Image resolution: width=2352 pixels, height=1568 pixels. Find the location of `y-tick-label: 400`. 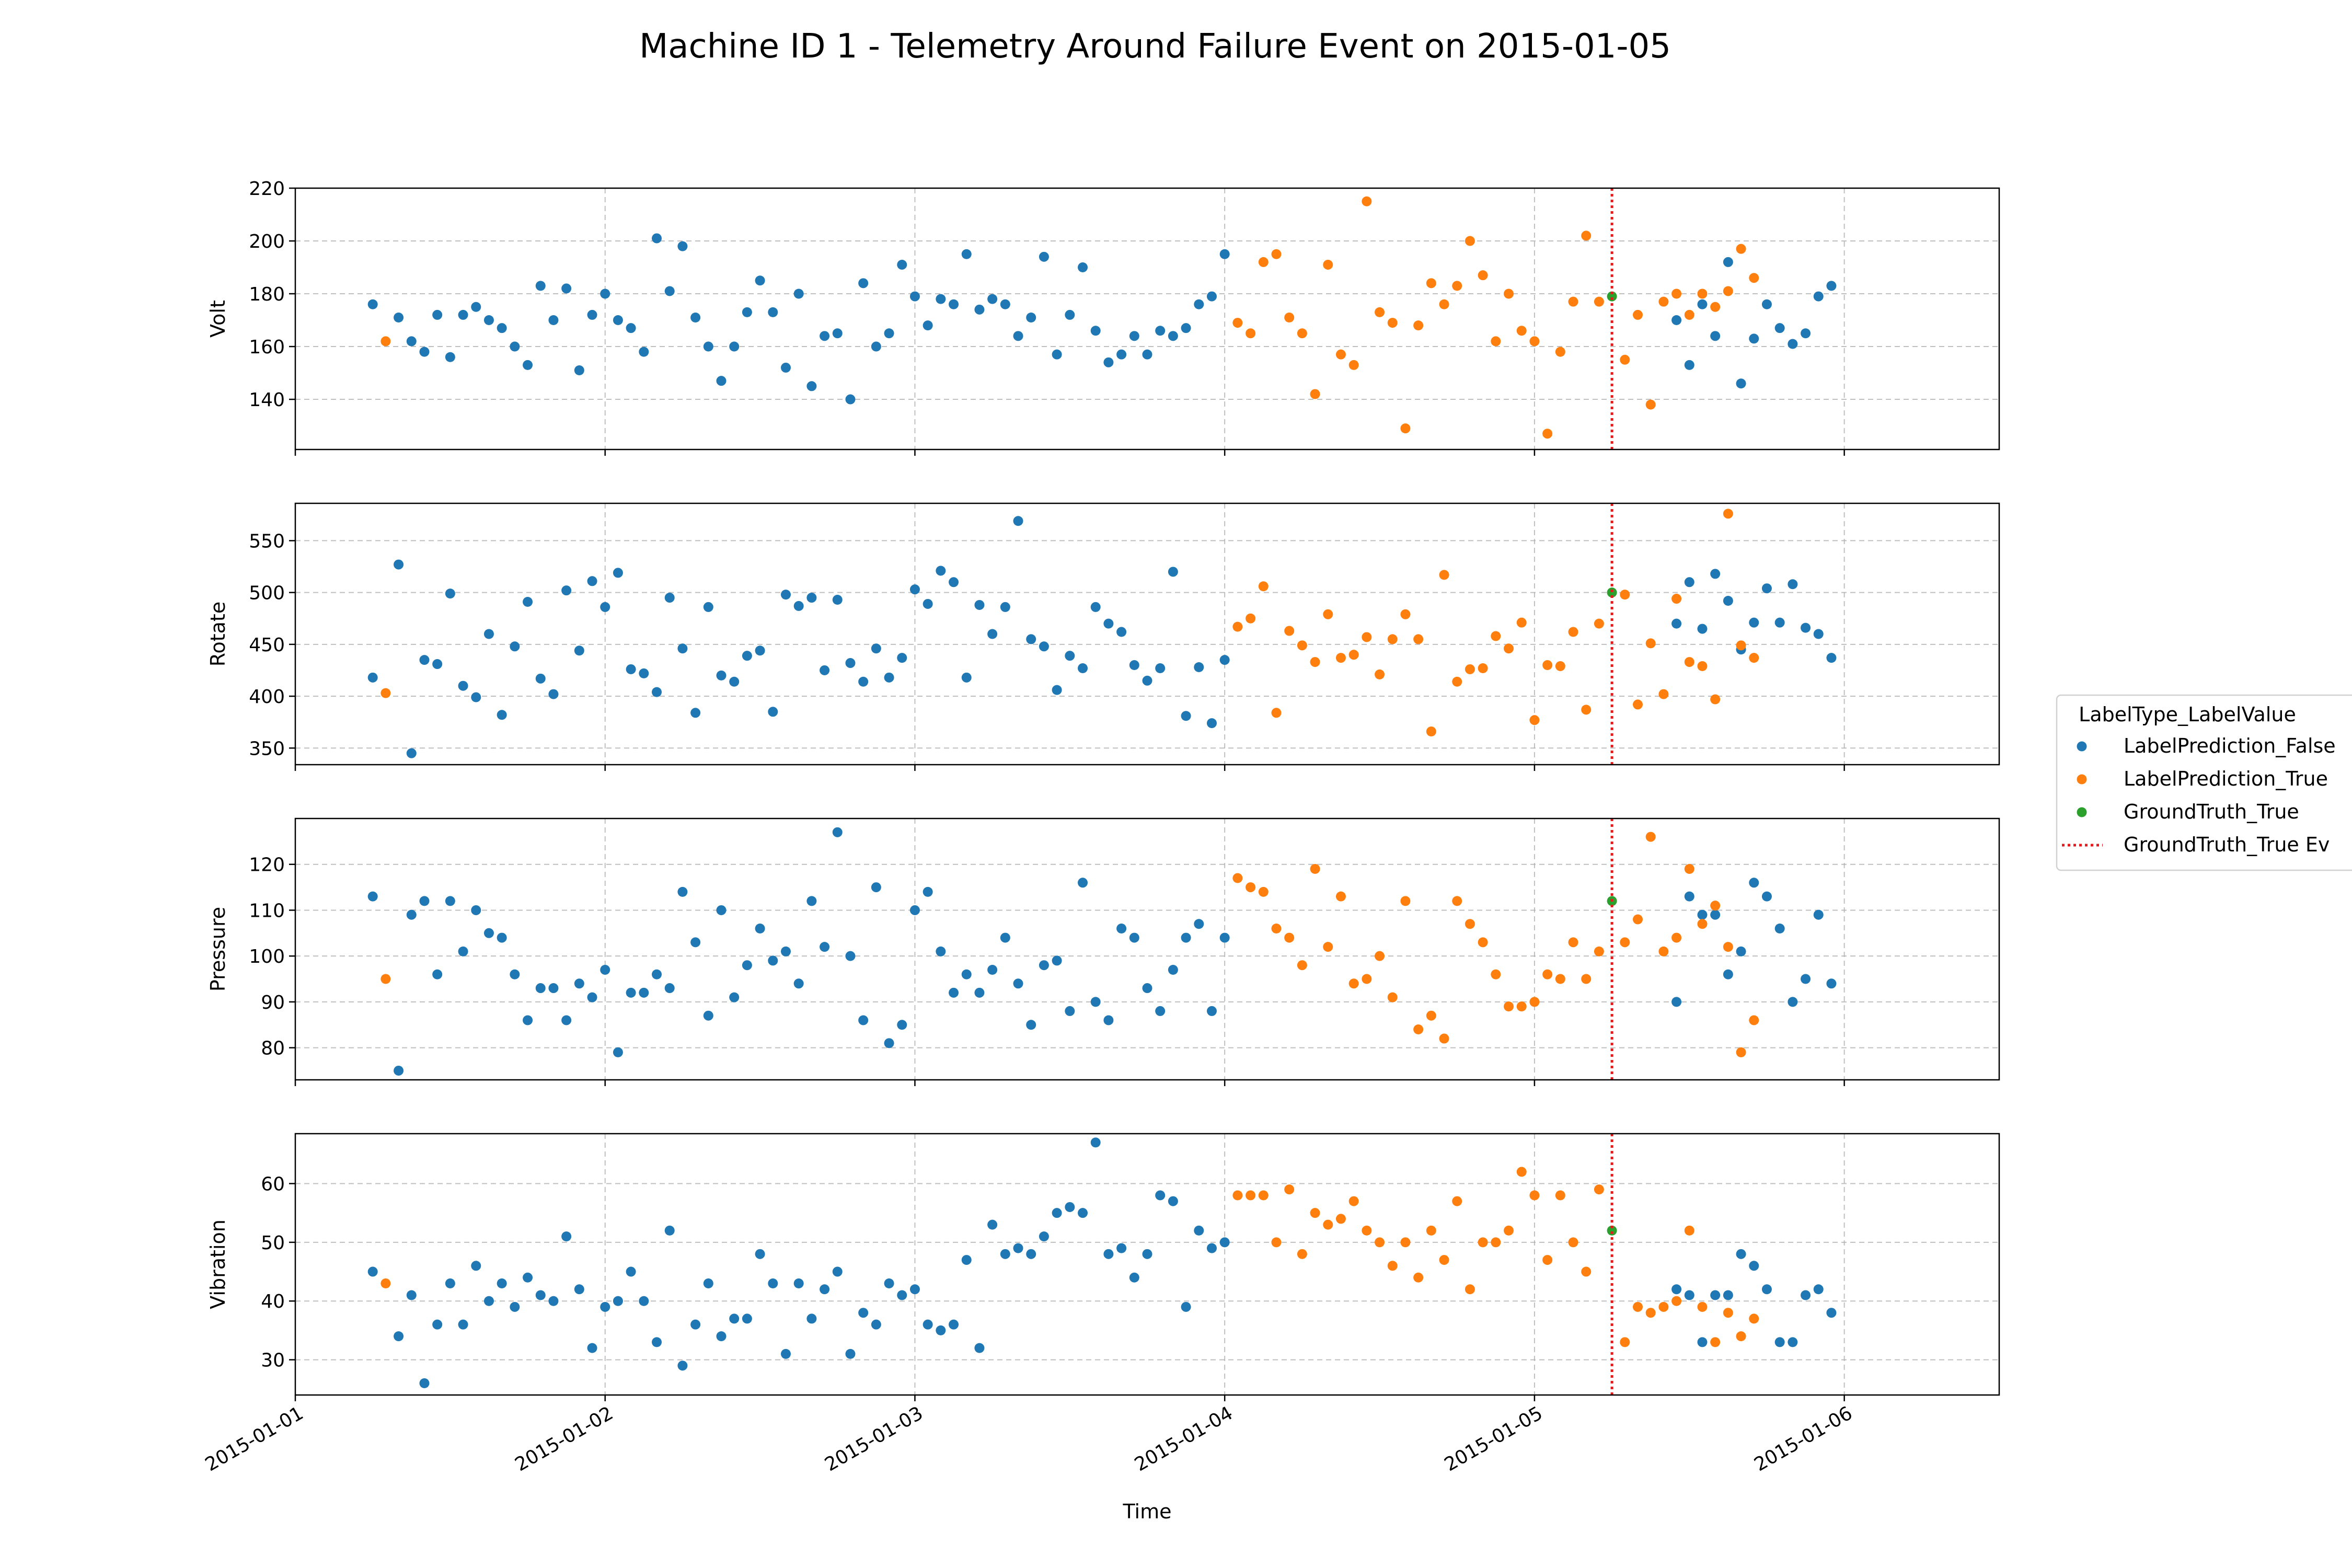

y-tick-label: 400 is located at coordinates (267, 697).